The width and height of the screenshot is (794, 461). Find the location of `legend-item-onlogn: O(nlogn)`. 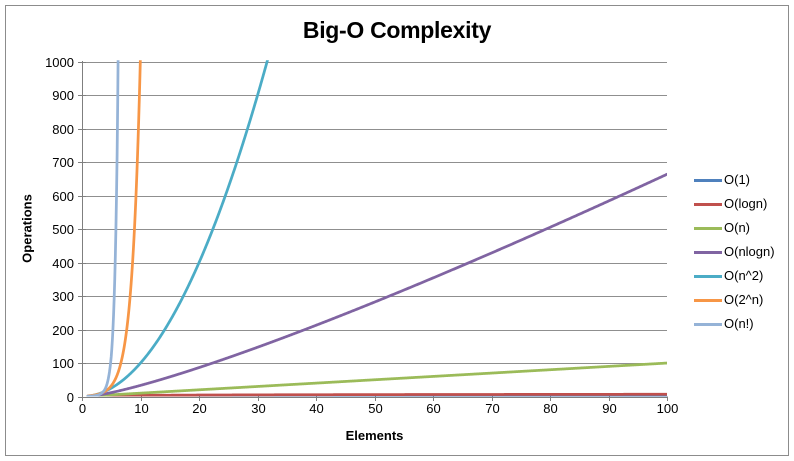

legend-item-onlogn: O(nlogn) is located at coordinates (734, 252).